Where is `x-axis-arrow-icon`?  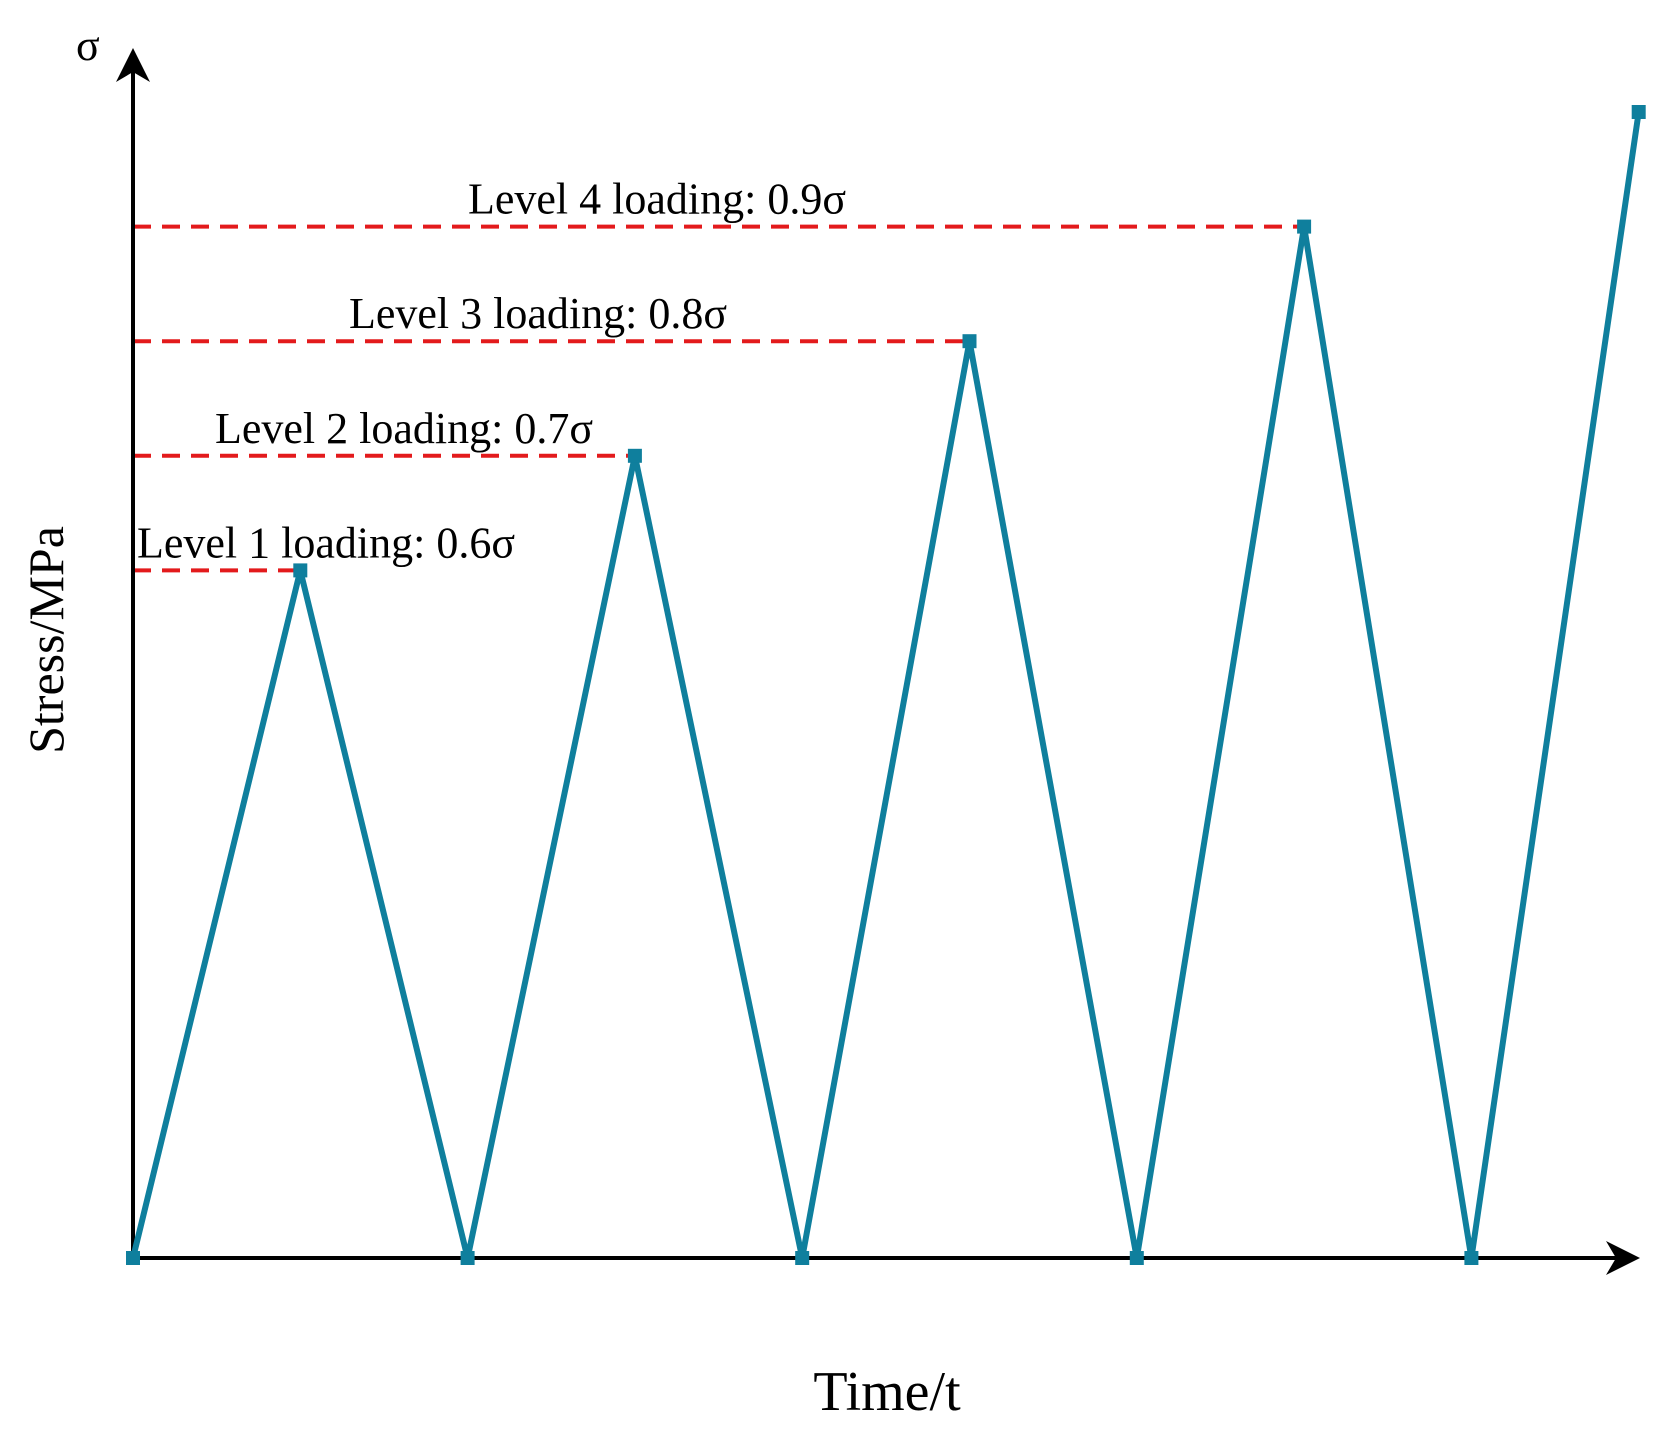 x-axis-arrow-icon is located at coordinates (1623, 1258).